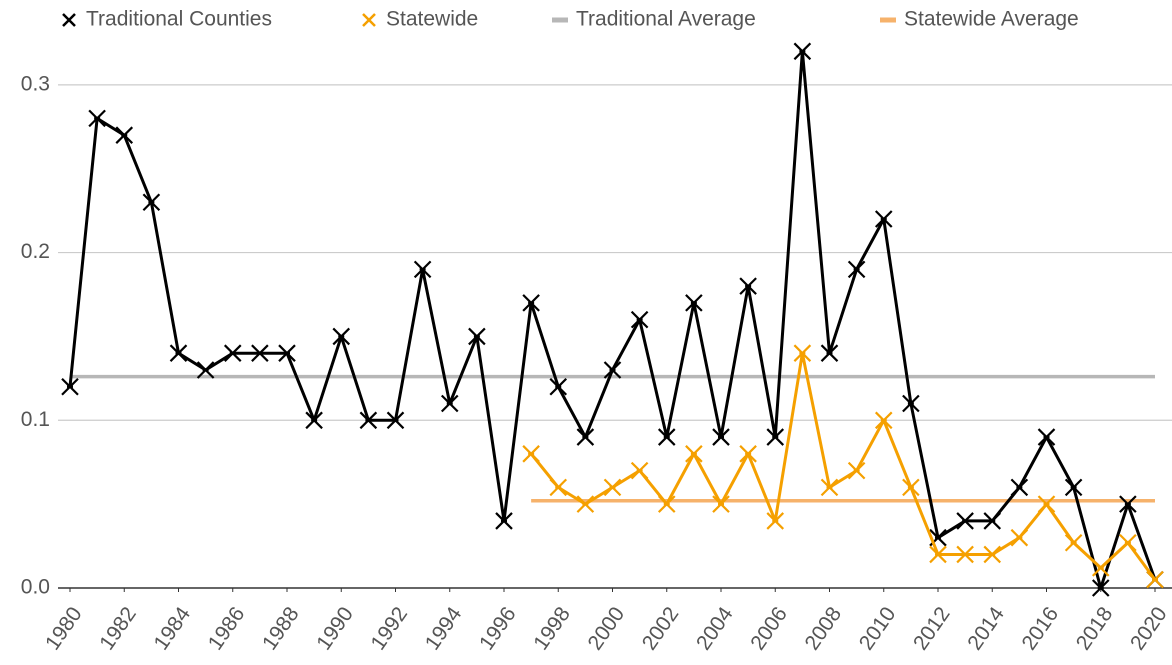 The image size is (1172, 665). I want to click on x-tick-label: 1998, so click(552, 628).